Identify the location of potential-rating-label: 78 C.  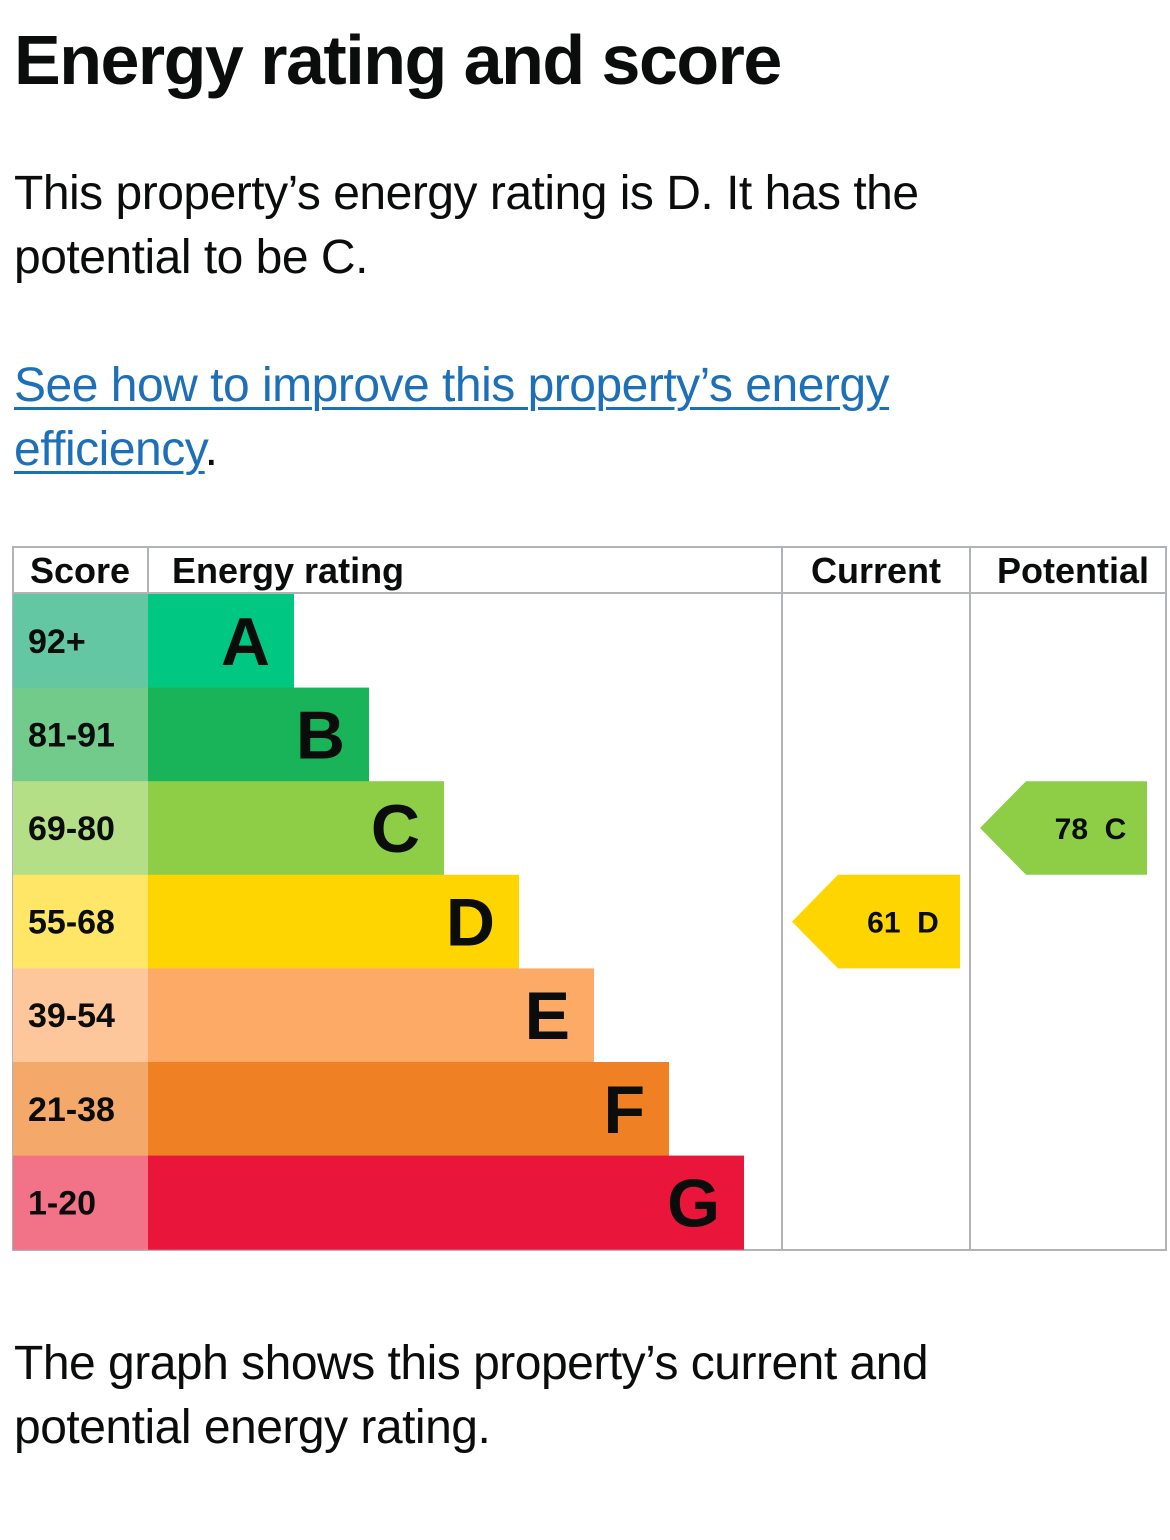
(1091, 829).